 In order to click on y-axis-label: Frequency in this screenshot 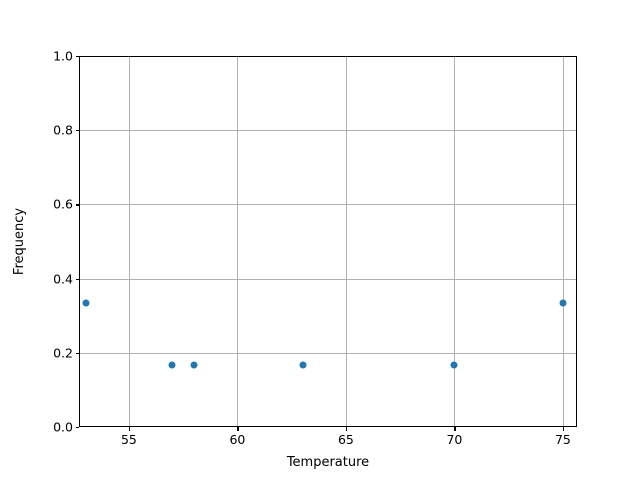, I will do `click(20, 241)`.